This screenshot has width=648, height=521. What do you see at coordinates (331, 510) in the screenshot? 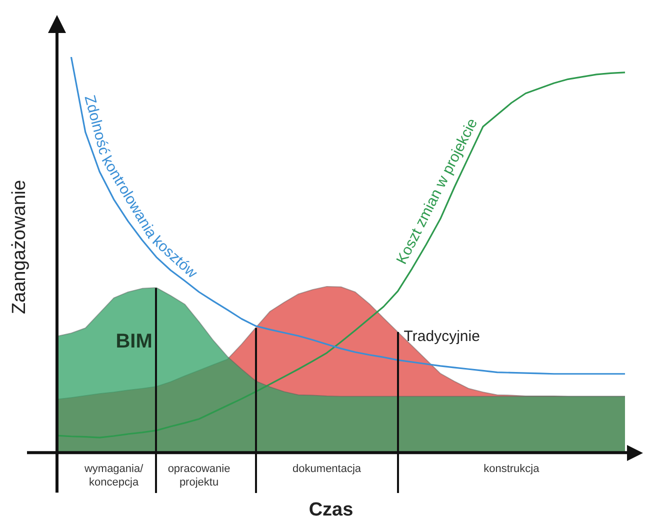
I see `x-axis-title: Czas` at bounding box center [331, 510].